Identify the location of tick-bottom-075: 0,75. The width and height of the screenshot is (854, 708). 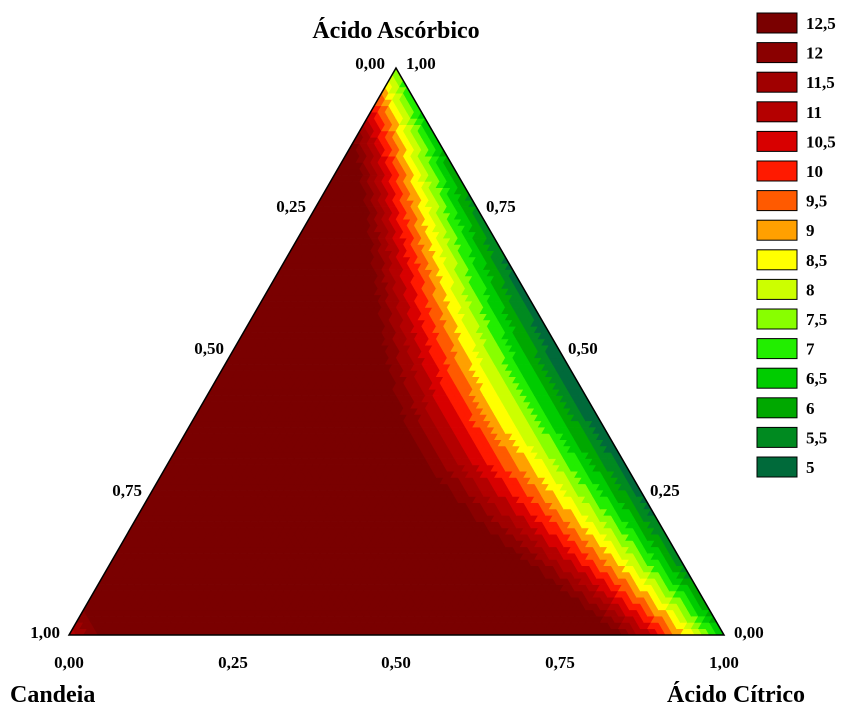
(560, 662).